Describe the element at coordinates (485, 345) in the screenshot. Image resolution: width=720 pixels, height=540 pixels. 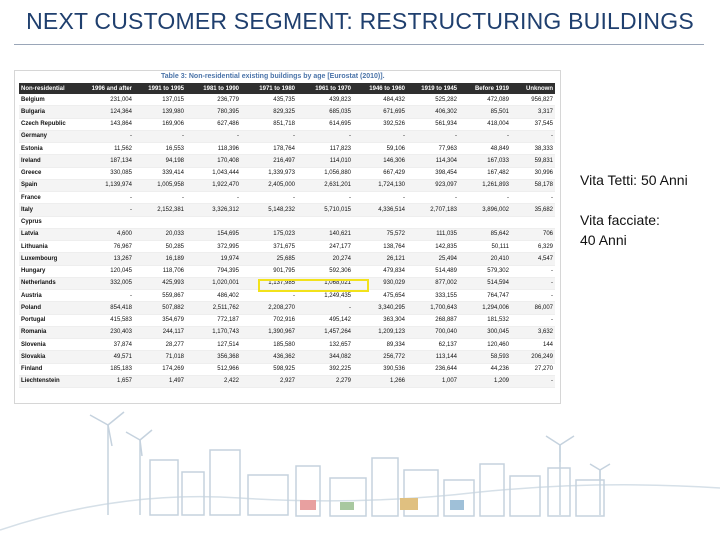
I see `value-cell: 120,460` at that location.